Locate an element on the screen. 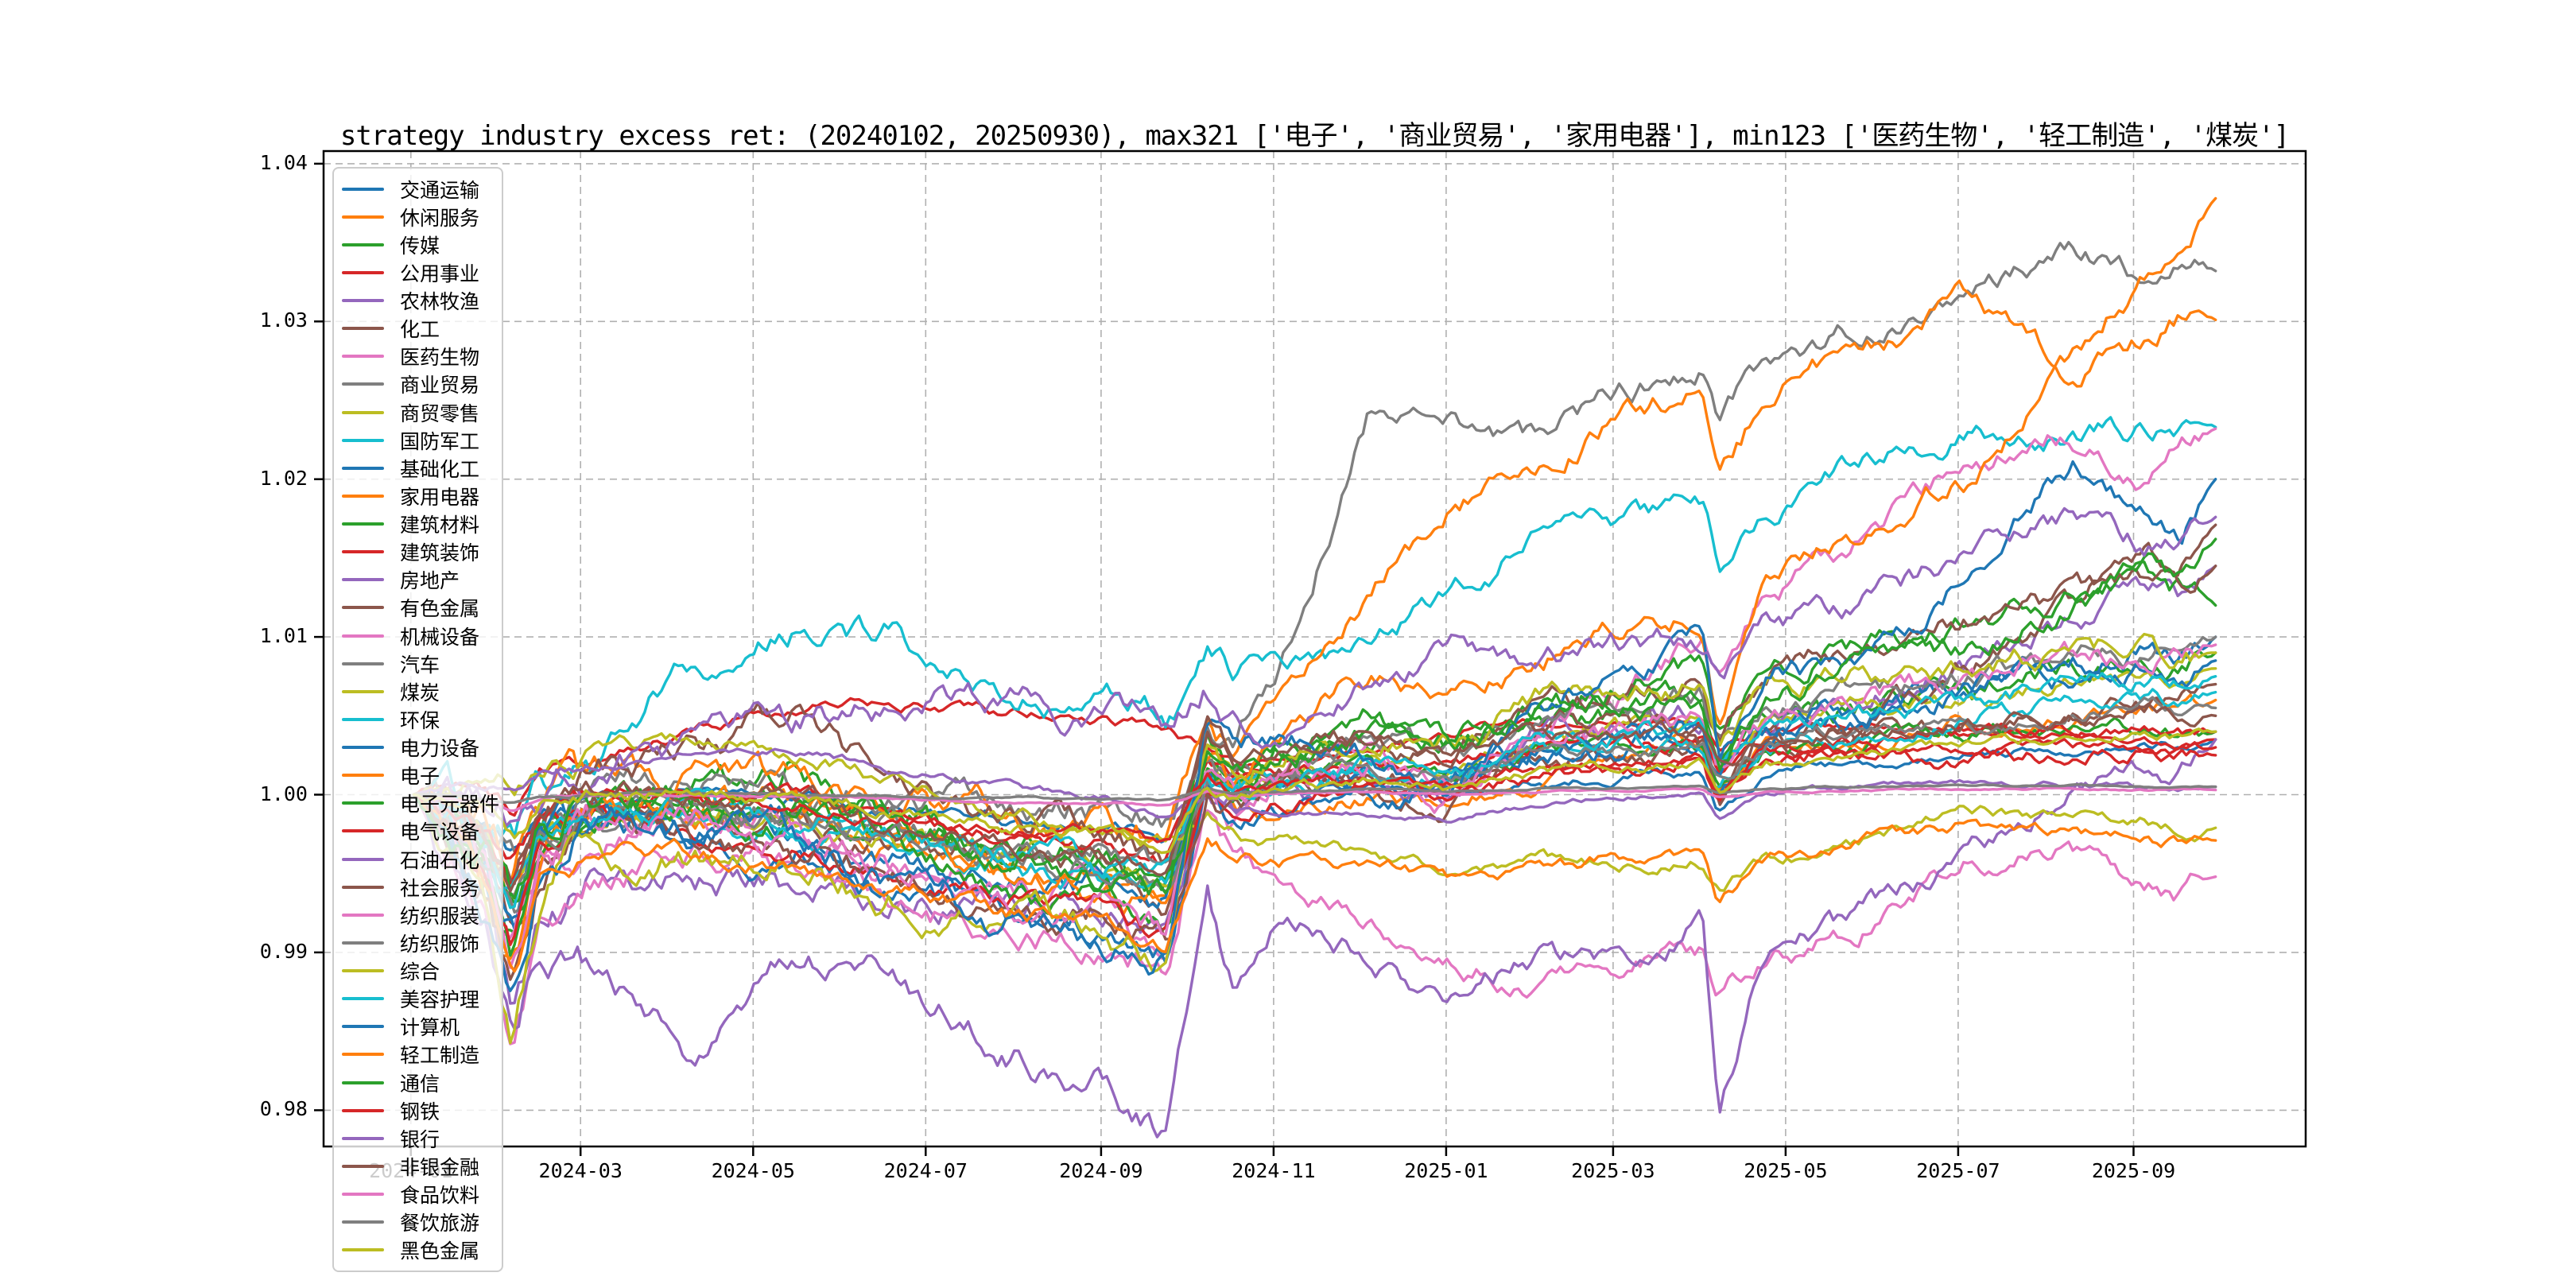 Image resolution: width=2576 pixels, height=1288 pixels. legend-item: 轻工制造 is located at coordinates (422, 1055).